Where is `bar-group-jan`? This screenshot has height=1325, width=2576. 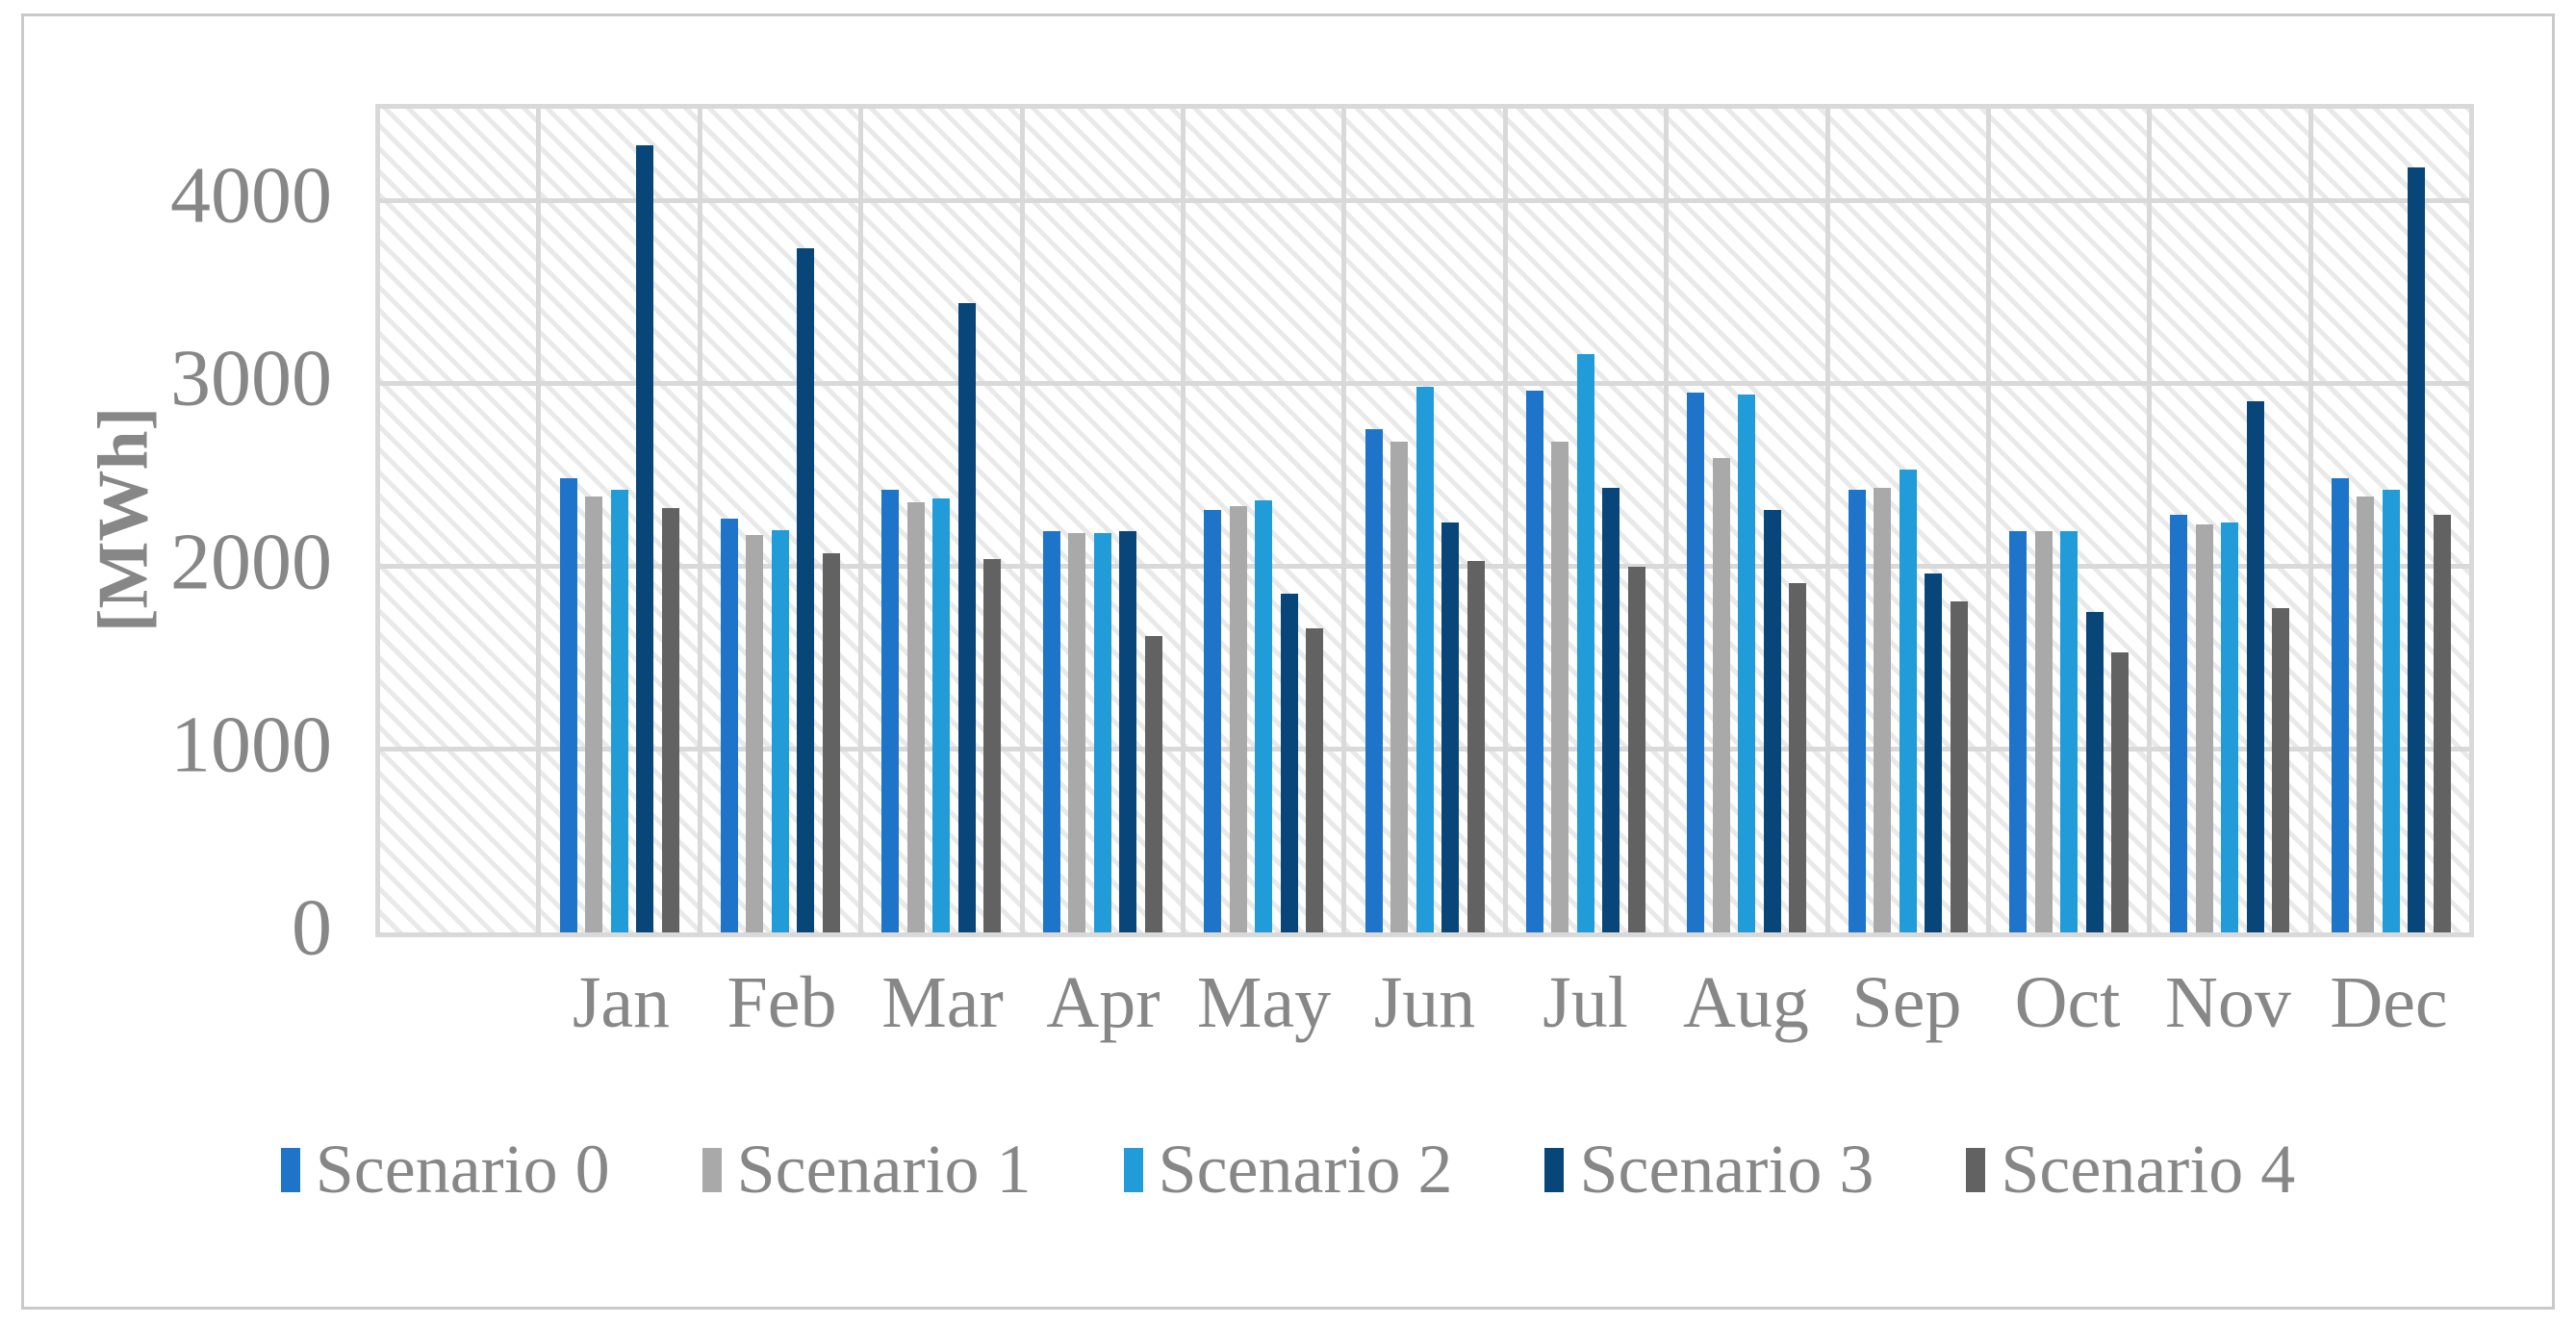 bar-group-jan is located at coordinates (619, 520).